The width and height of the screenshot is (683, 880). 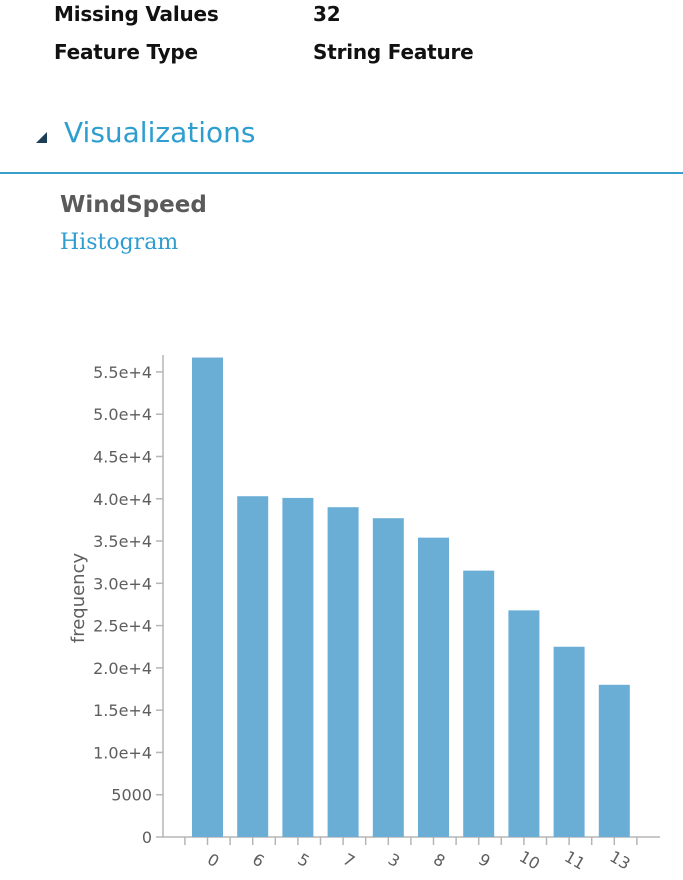 I want to click on visualizations-section-header: Visualizations, so click(x=341, y=142).